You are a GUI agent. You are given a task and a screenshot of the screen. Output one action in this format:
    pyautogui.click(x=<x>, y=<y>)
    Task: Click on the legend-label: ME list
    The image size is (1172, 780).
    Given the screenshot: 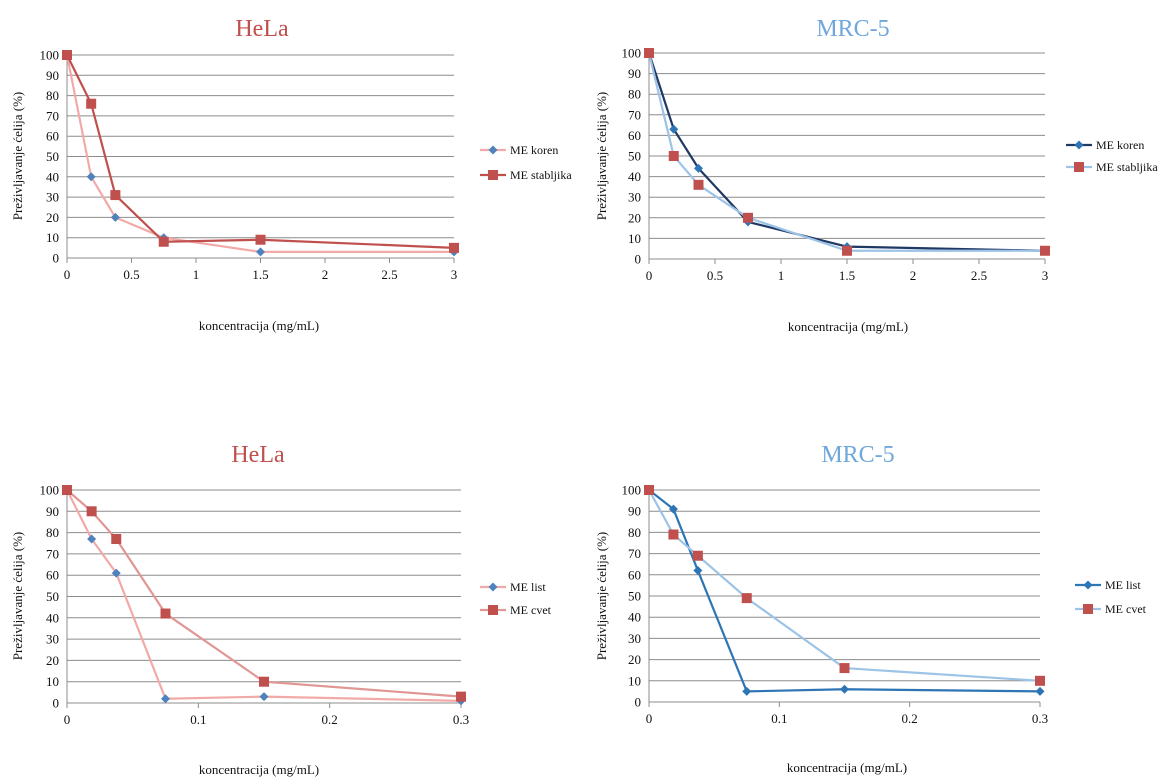 What is the action you would take?
    pyautogui.click(x=1123, y=585)
    